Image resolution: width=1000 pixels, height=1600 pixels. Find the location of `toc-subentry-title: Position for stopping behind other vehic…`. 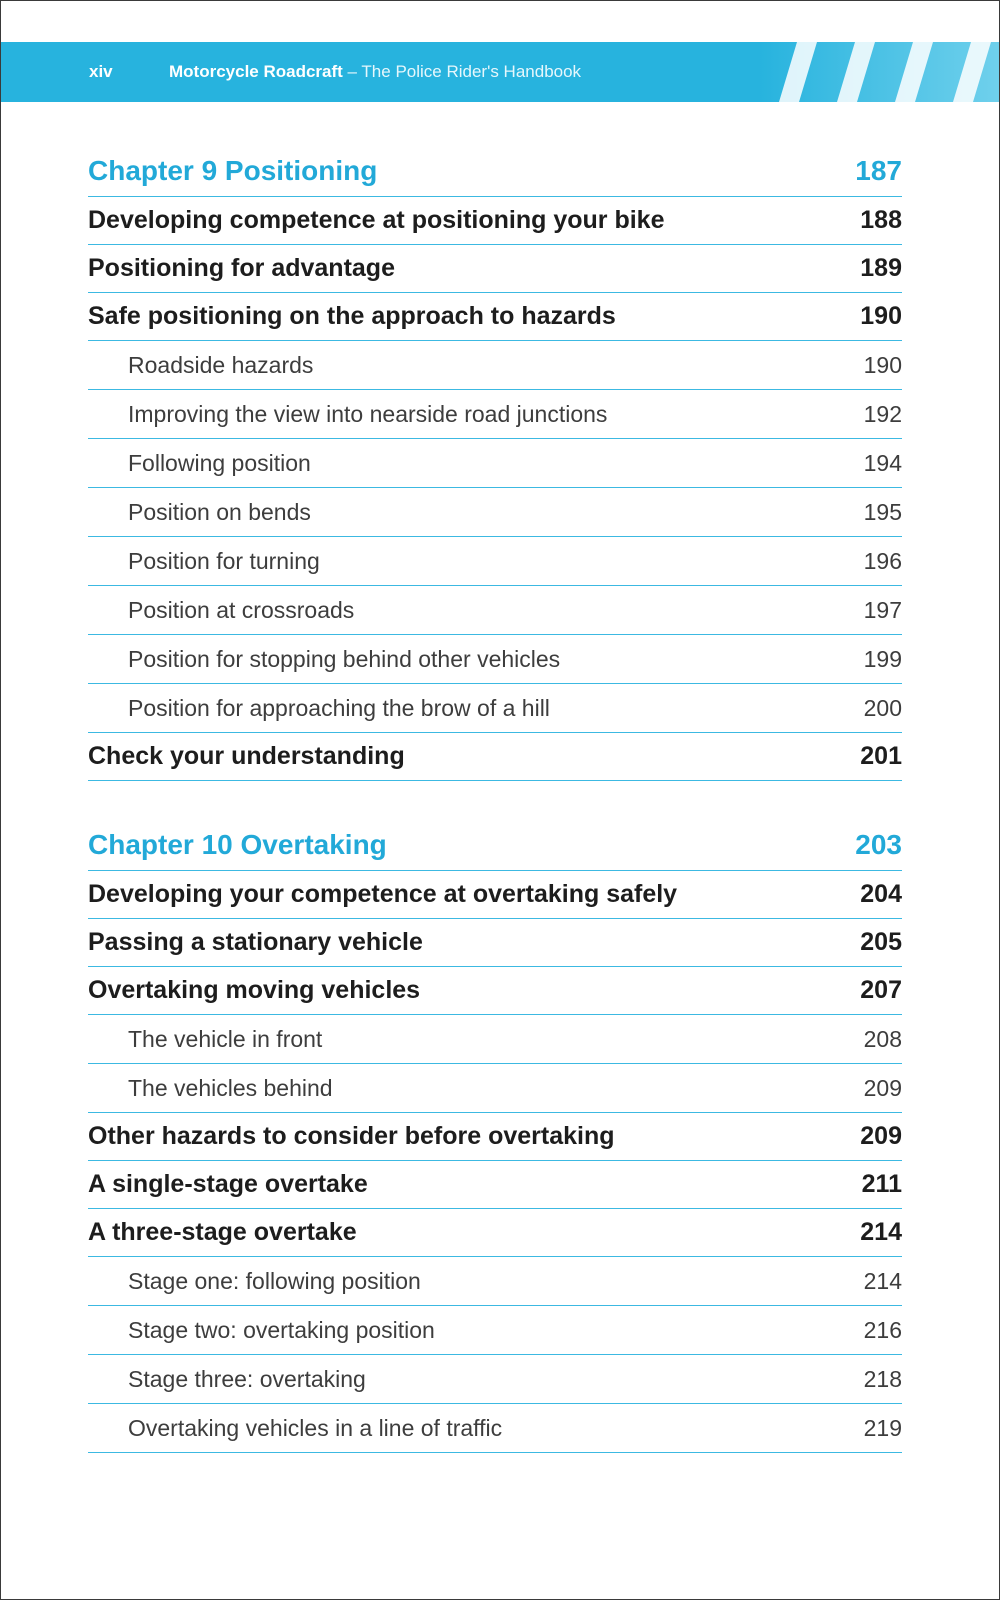

toc-subentry-title: Position for stopping behind other vehic… is located at coordinates (344, 658).